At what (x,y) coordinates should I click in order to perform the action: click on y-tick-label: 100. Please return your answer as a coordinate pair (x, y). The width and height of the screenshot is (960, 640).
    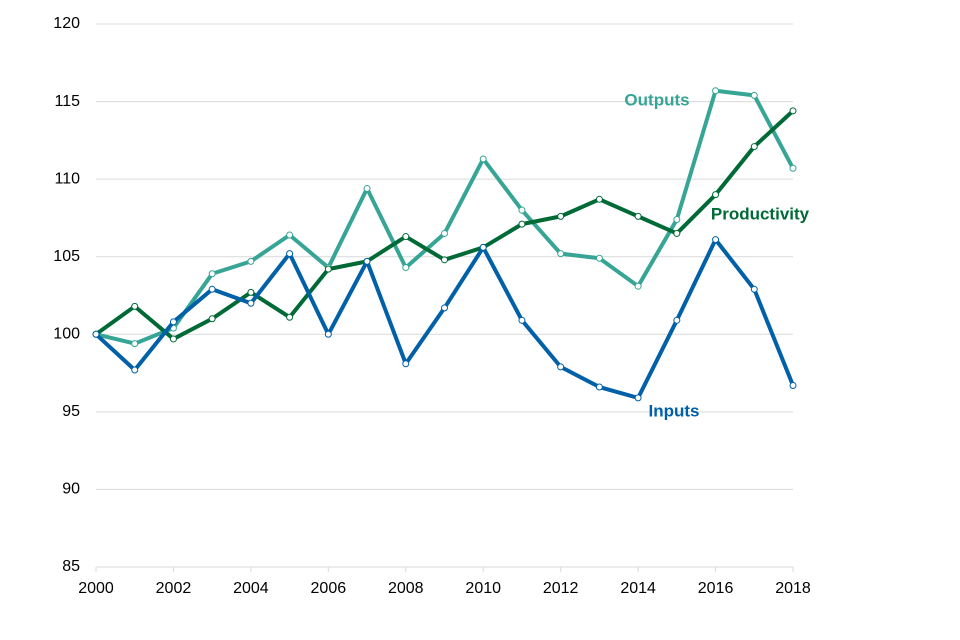
    Looking at the image, I should click on (66, 334).